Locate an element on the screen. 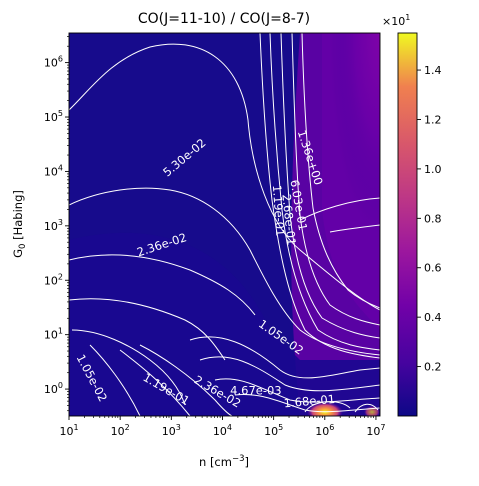 The height and width of the screenshot is (486, 479). heatmap-hotspot is located at coordinates (325, 409).